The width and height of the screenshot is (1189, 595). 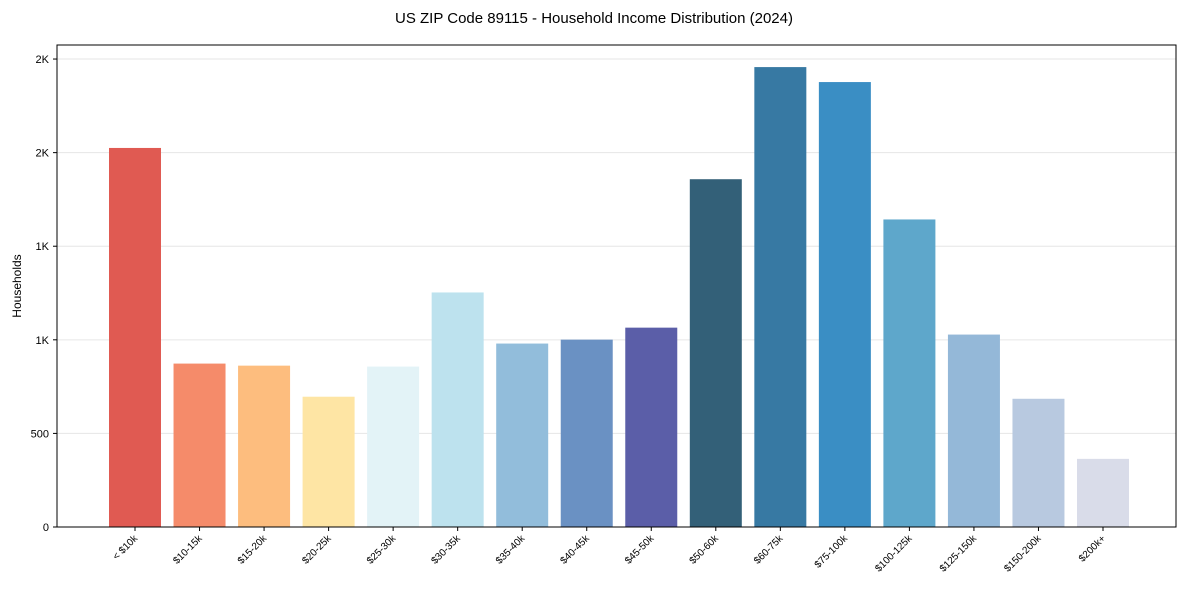 I want to click on x-tick-label: $30-35k, so click(x=446, y=550).